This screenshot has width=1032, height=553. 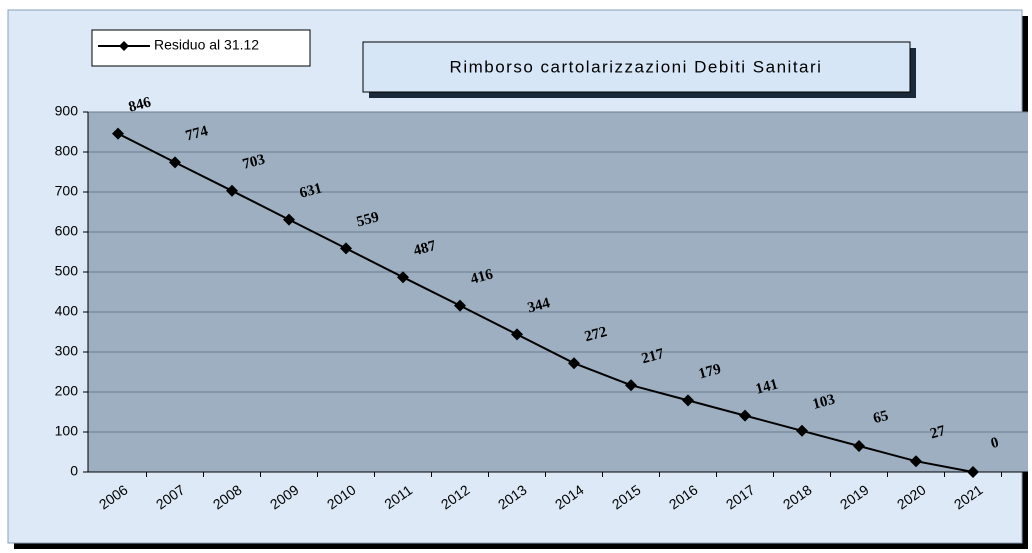 I want to click on data-label: 103, so click(x=824, y=402).